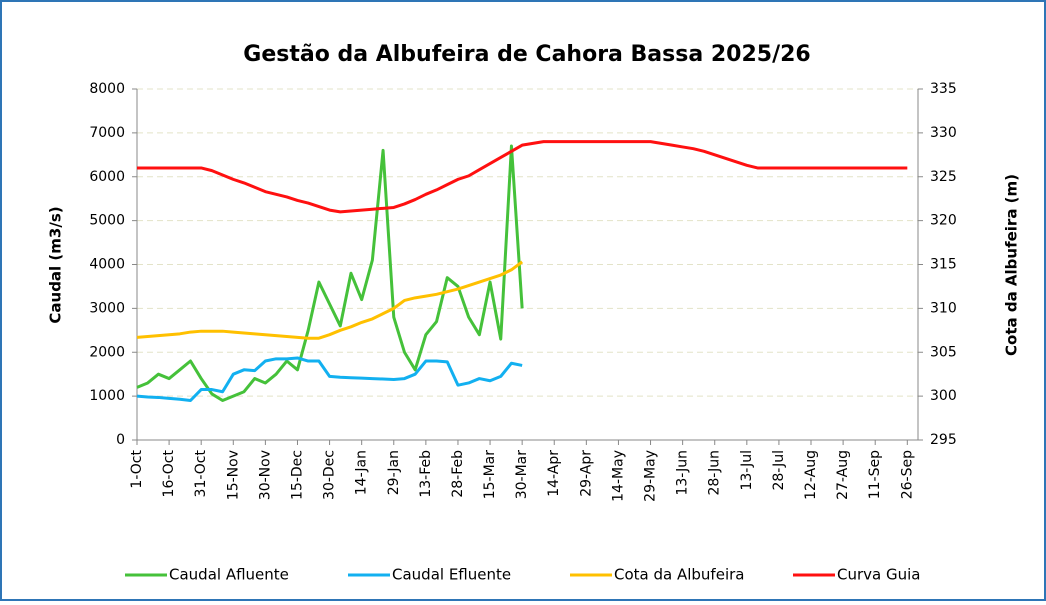 Image resolution: width=1046 pixels, height=605 pixels. What do you see at coordinates (201, 473) in the screenshot?
I see `x-tick-label: 31-Oct` at bounding box center [201, 473].